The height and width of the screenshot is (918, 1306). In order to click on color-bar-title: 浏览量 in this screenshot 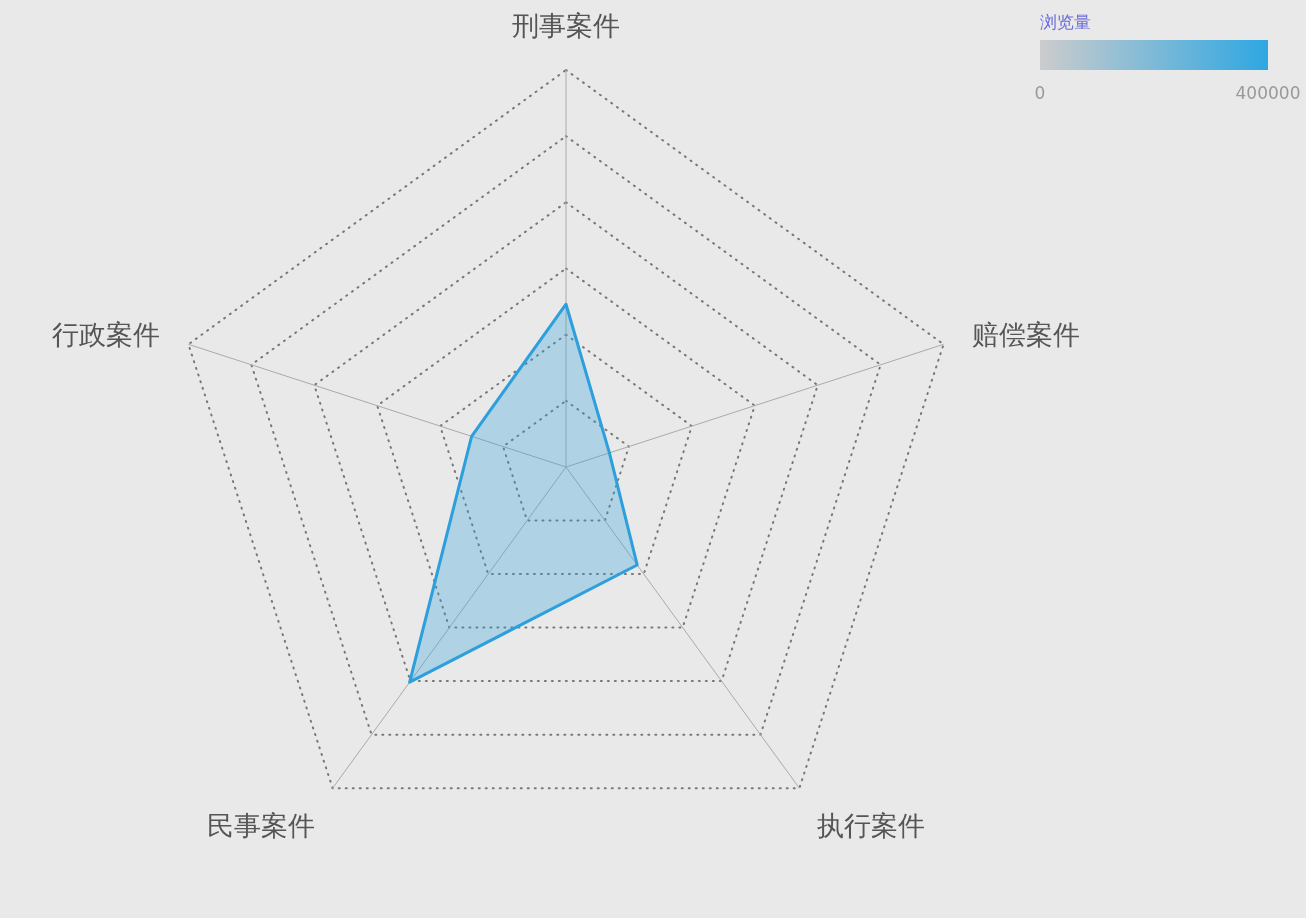, I will do `click(1065, 22)`.